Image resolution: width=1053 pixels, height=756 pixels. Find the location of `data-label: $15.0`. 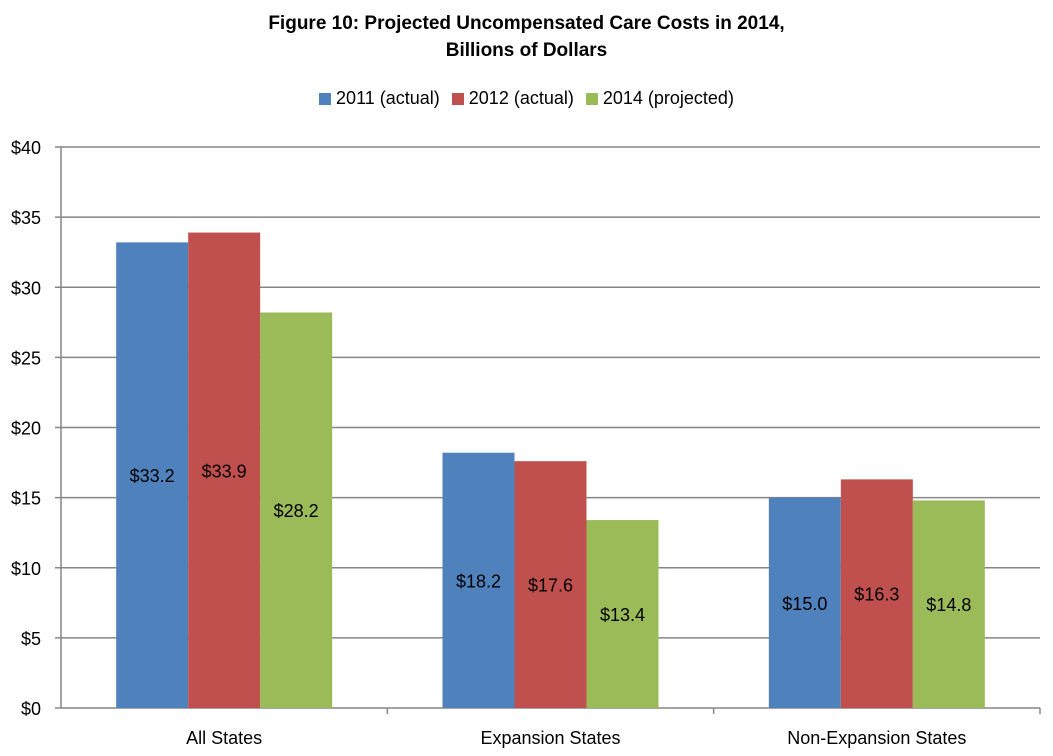

data-label: $15.0 is located at coordinates (804, 604).